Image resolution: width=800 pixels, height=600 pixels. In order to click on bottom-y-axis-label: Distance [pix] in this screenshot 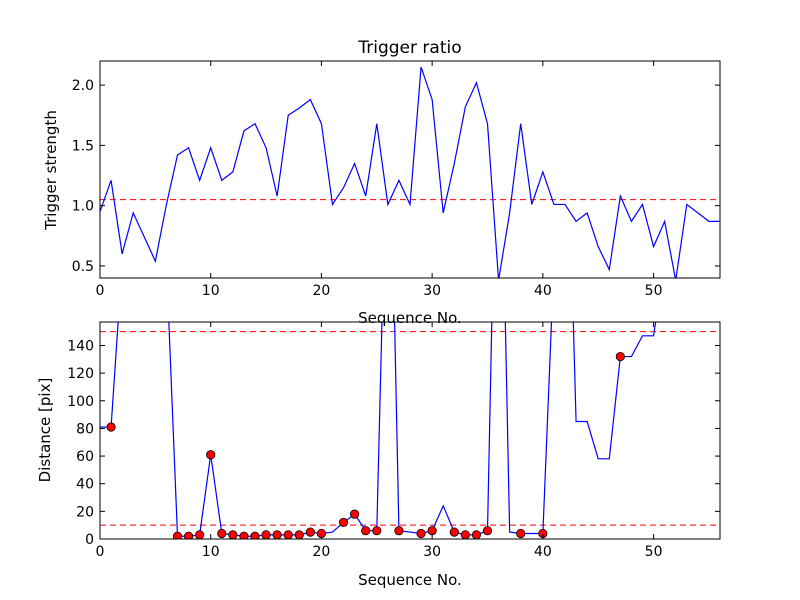, I will do `click(45, 430)`.